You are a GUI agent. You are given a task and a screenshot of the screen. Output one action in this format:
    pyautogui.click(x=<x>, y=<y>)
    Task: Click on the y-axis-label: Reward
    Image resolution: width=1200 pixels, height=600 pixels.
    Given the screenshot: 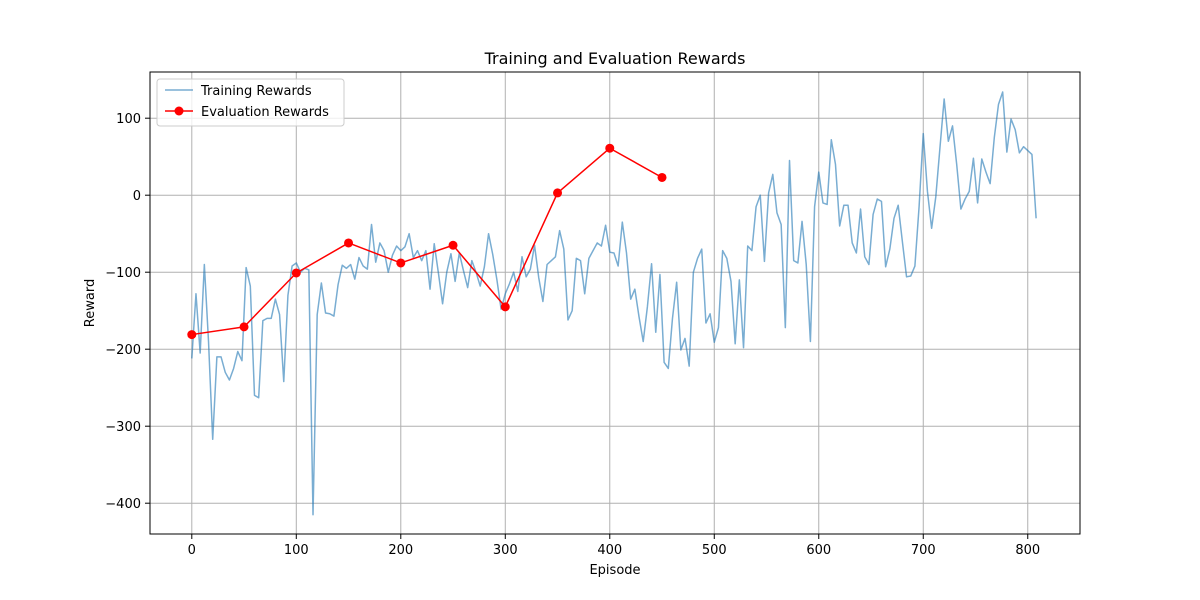 What is the action you would take?
    pyautogui.click(x=90, y=303)
    